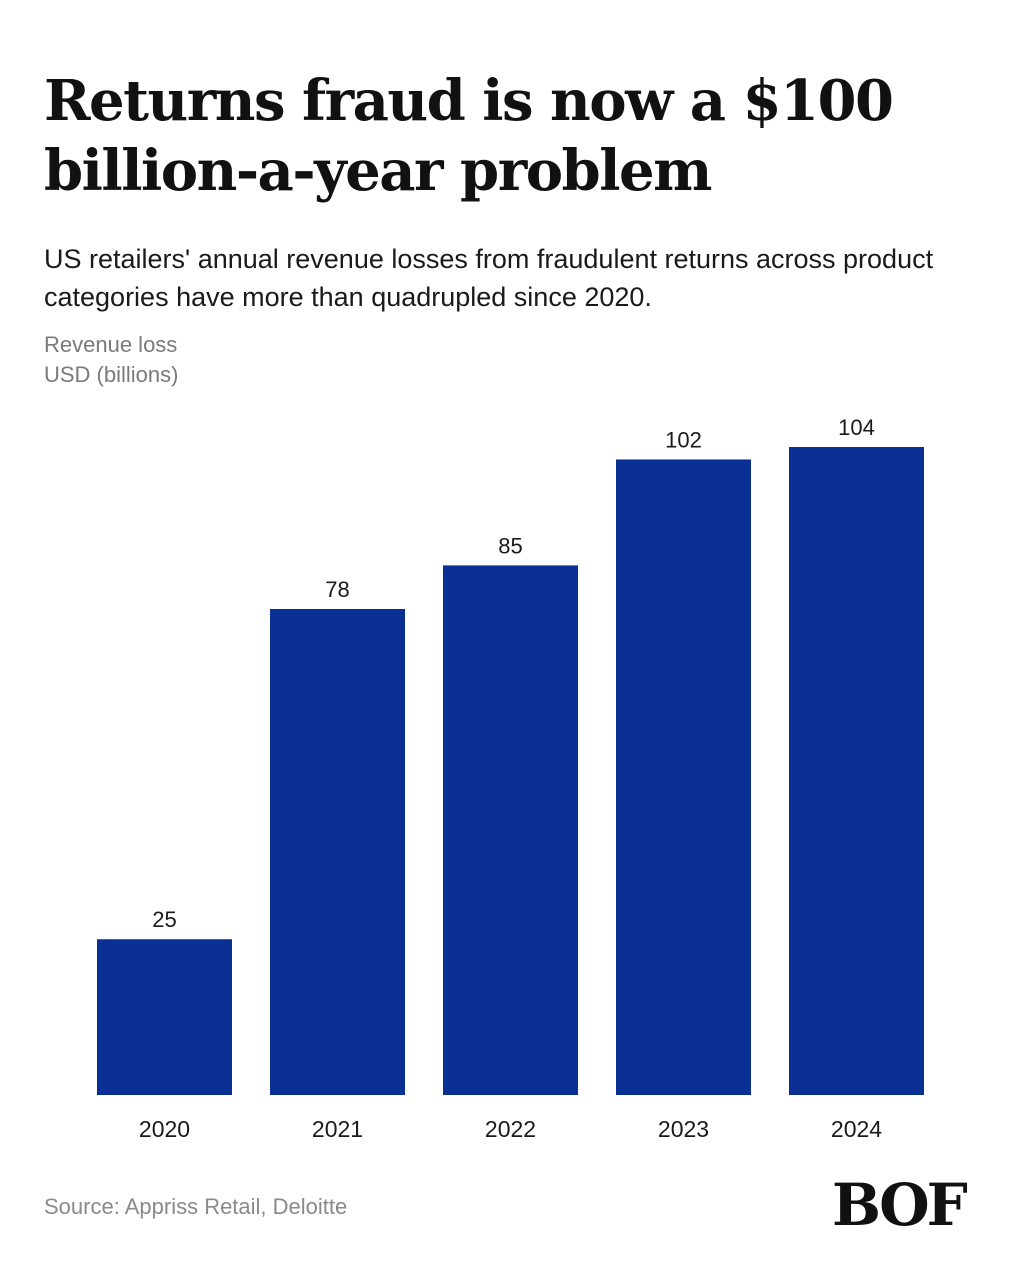 The image size is (1017, 1280). Describe the element at coordinates (683, 1129) in the screenshot. I see `category-label-2023: 2023` at that location.